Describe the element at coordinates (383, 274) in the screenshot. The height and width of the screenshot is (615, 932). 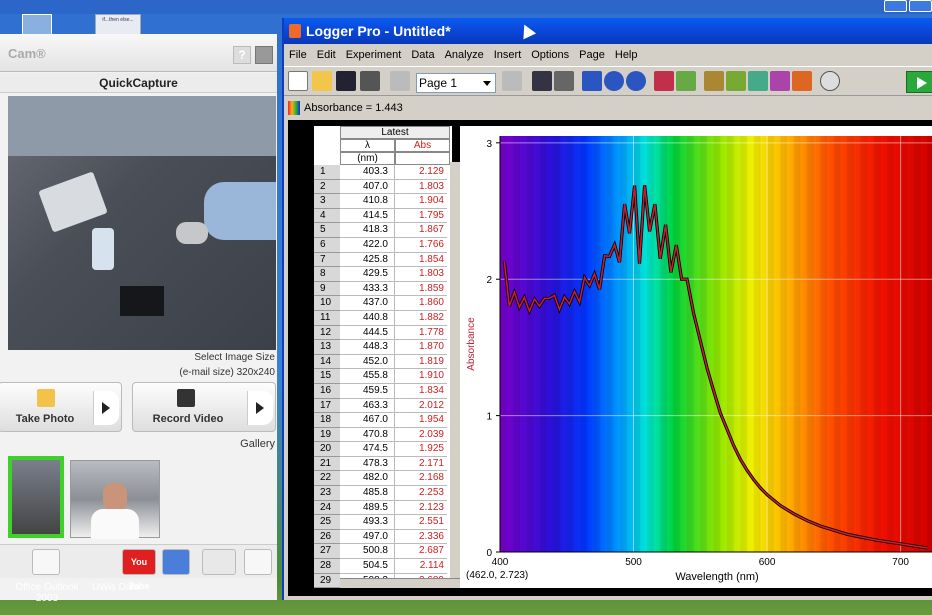
I see `table-row: 8 429.5 1.803` at that location.